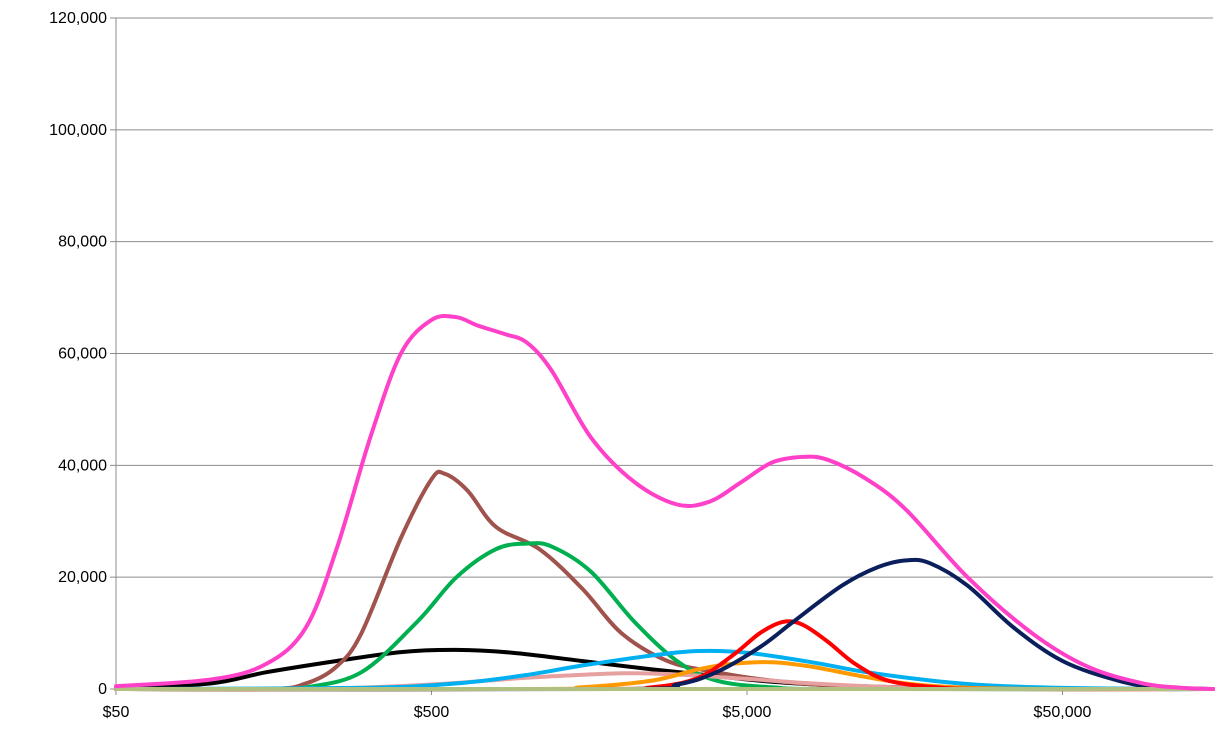 The image size is (1215, 746). I want to click on x-tick-label-1: $500, so click(432, 712).